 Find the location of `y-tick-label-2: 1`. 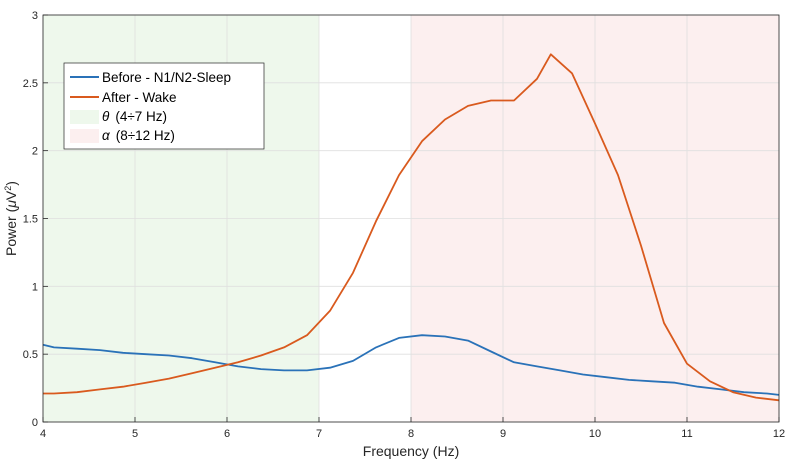

y-tick-label-2: 1 is located at coordinates (35, 287).